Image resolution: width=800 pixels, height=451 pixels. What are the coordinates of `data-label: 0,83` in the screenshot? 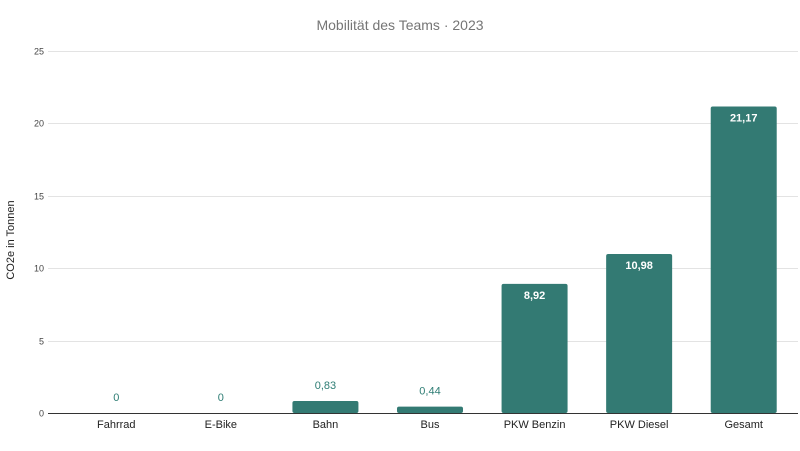 It's located at (325, 386).